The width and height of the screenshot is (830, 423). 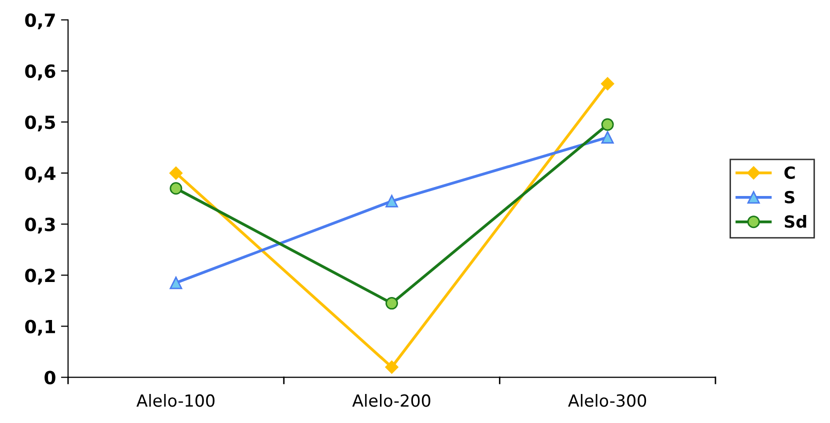 What do you see at coordinates (795, 221) in the screenshot?
I see `legend-label: Sd` at bounding box center [795, 221].